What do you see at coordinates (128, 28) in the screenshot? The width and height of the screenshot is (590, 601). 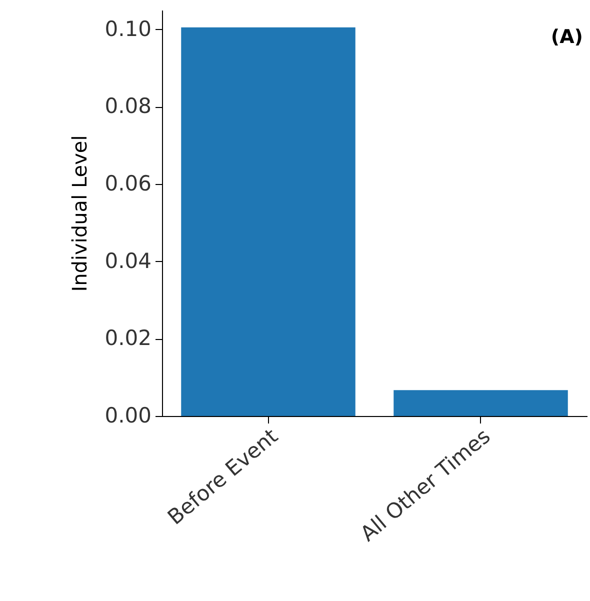 I see `y-tick-label: 0.10` at bounding box center [128, 28].